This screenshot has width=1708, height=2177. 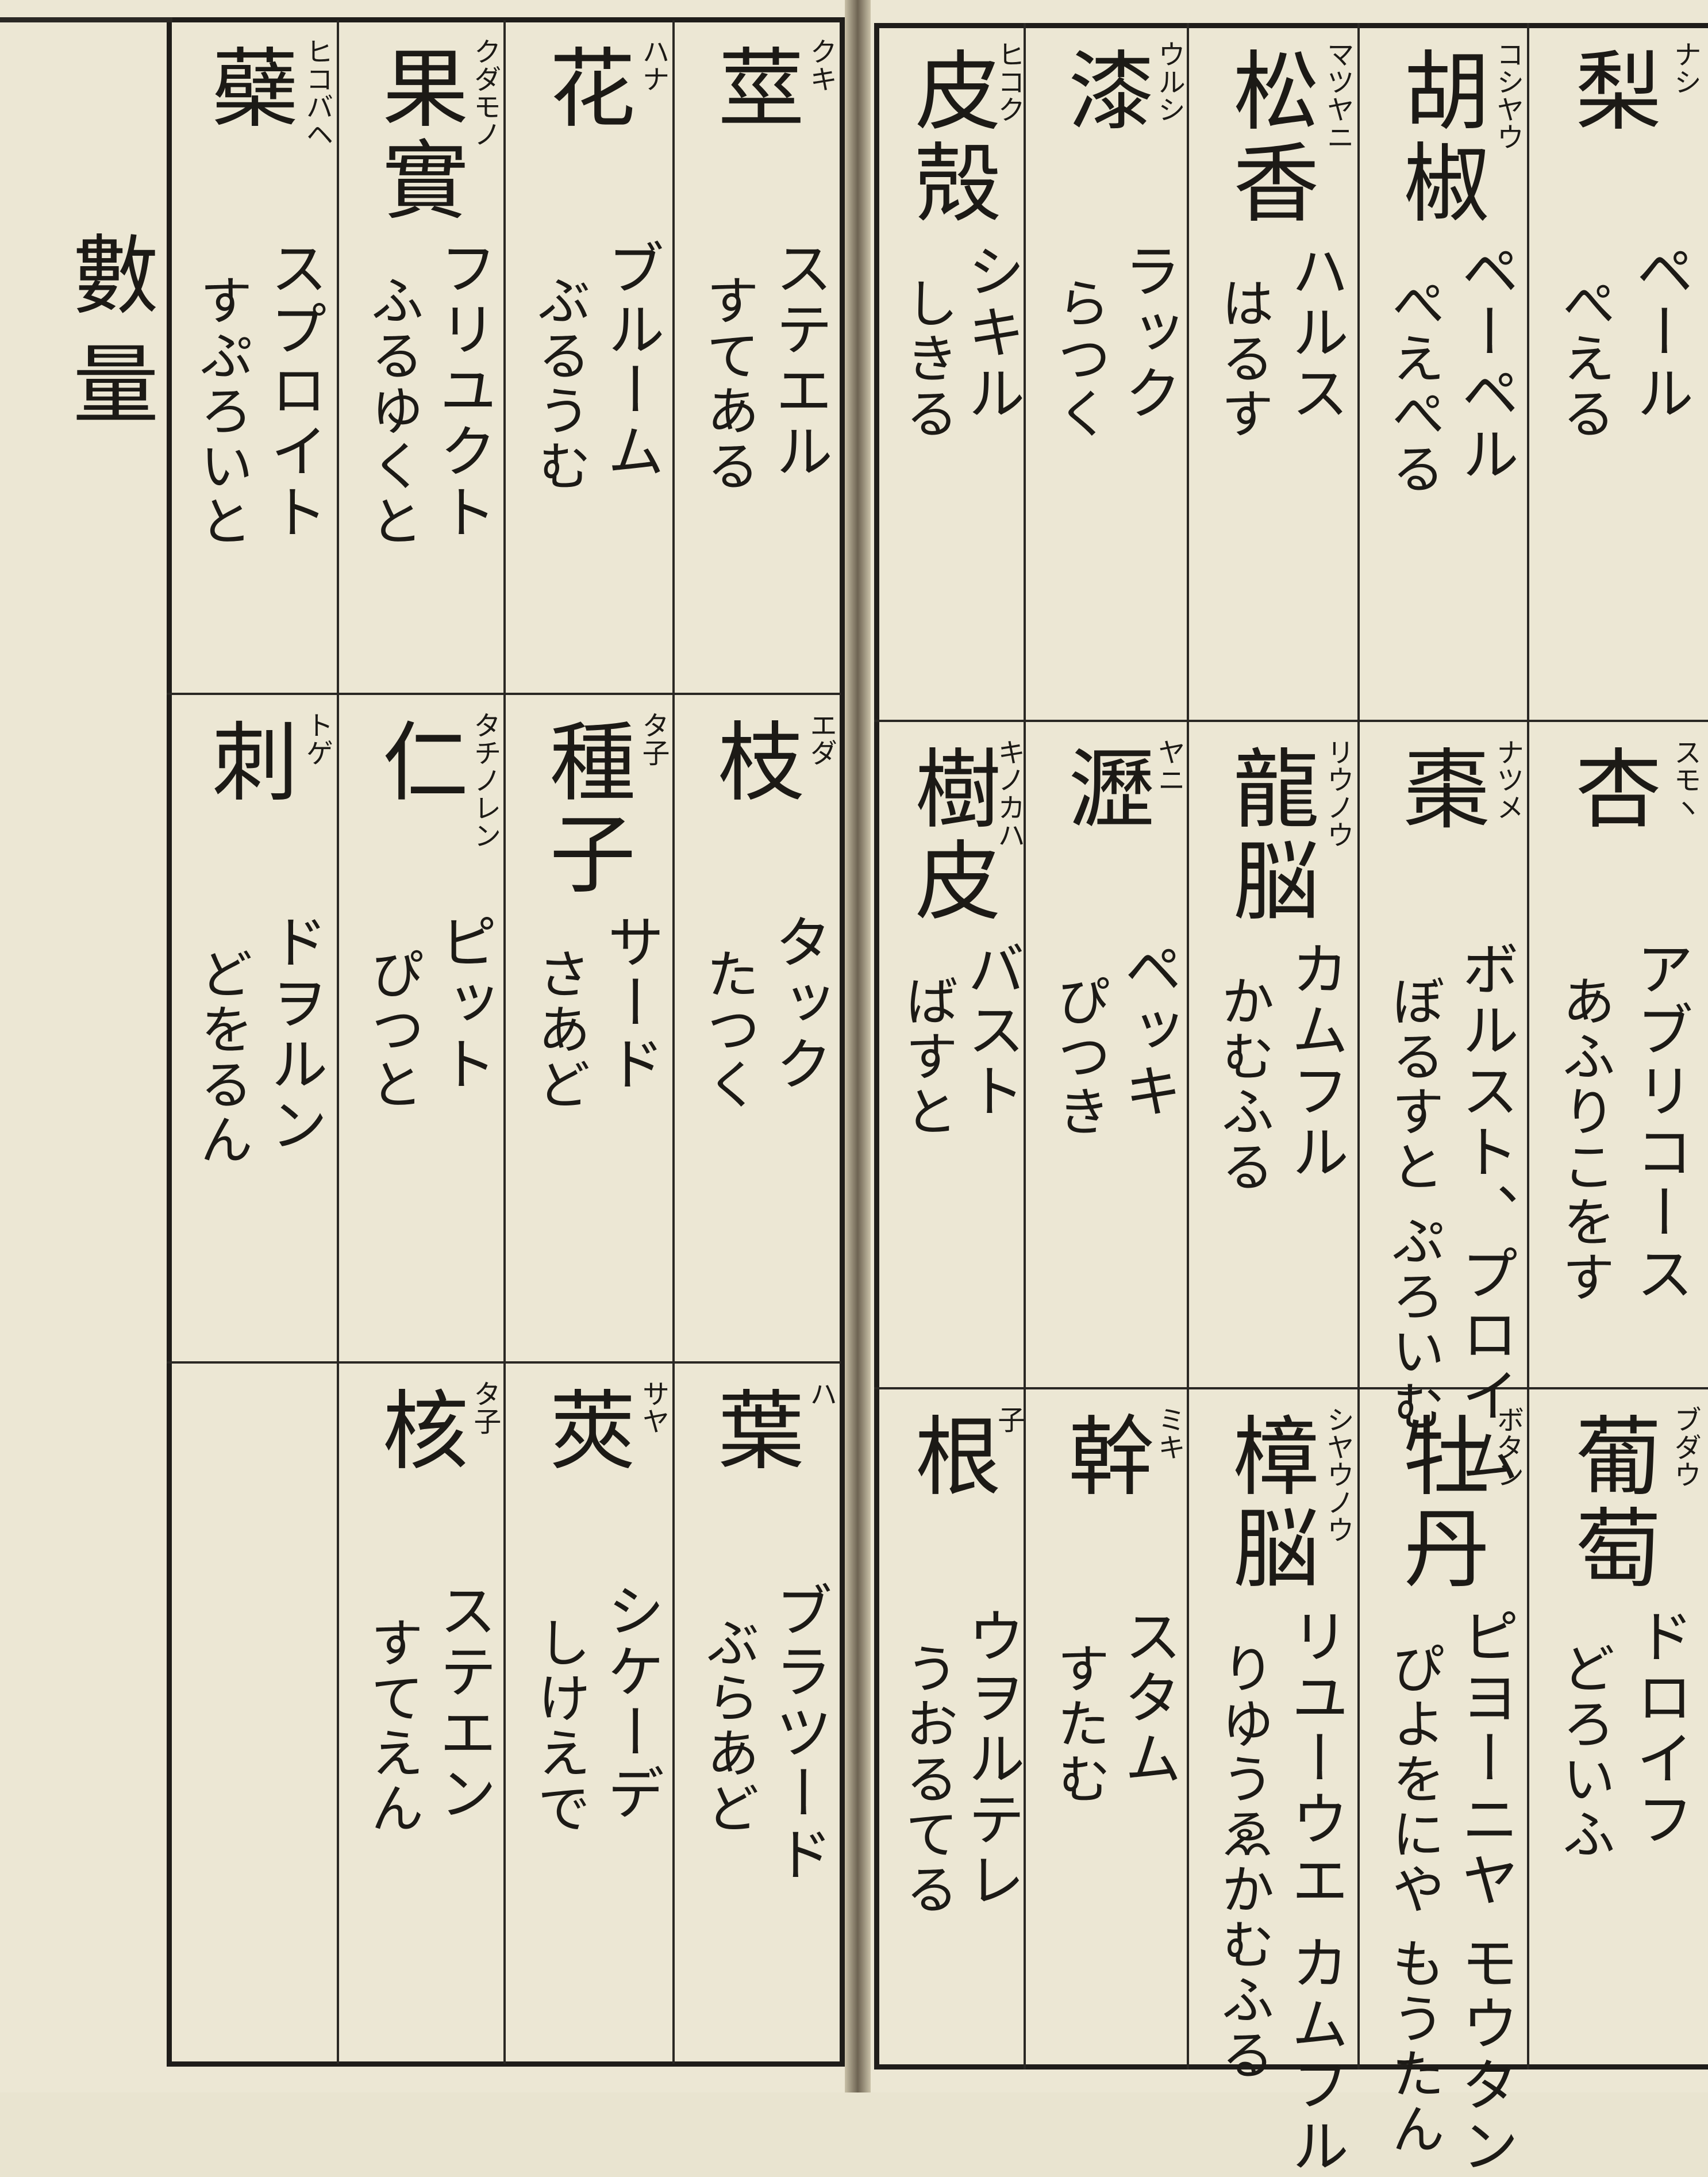 I want to click on headword: 樹皮, so click(x=950, y=836).